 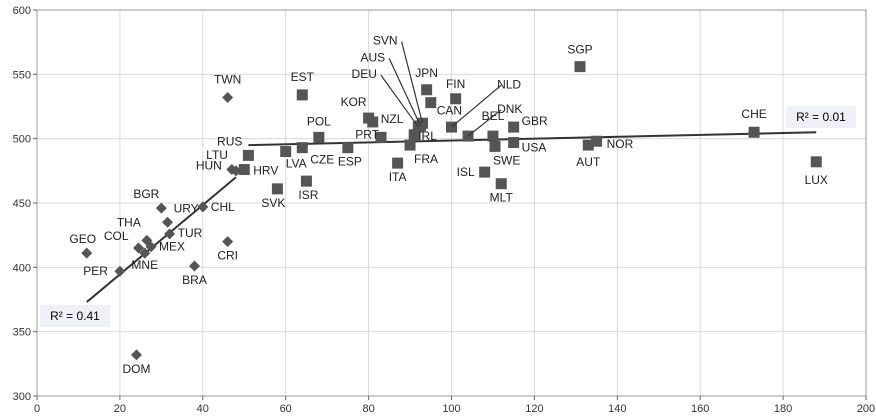 I want to click on point-label-nor: NOR, so click(x=620, y=144).